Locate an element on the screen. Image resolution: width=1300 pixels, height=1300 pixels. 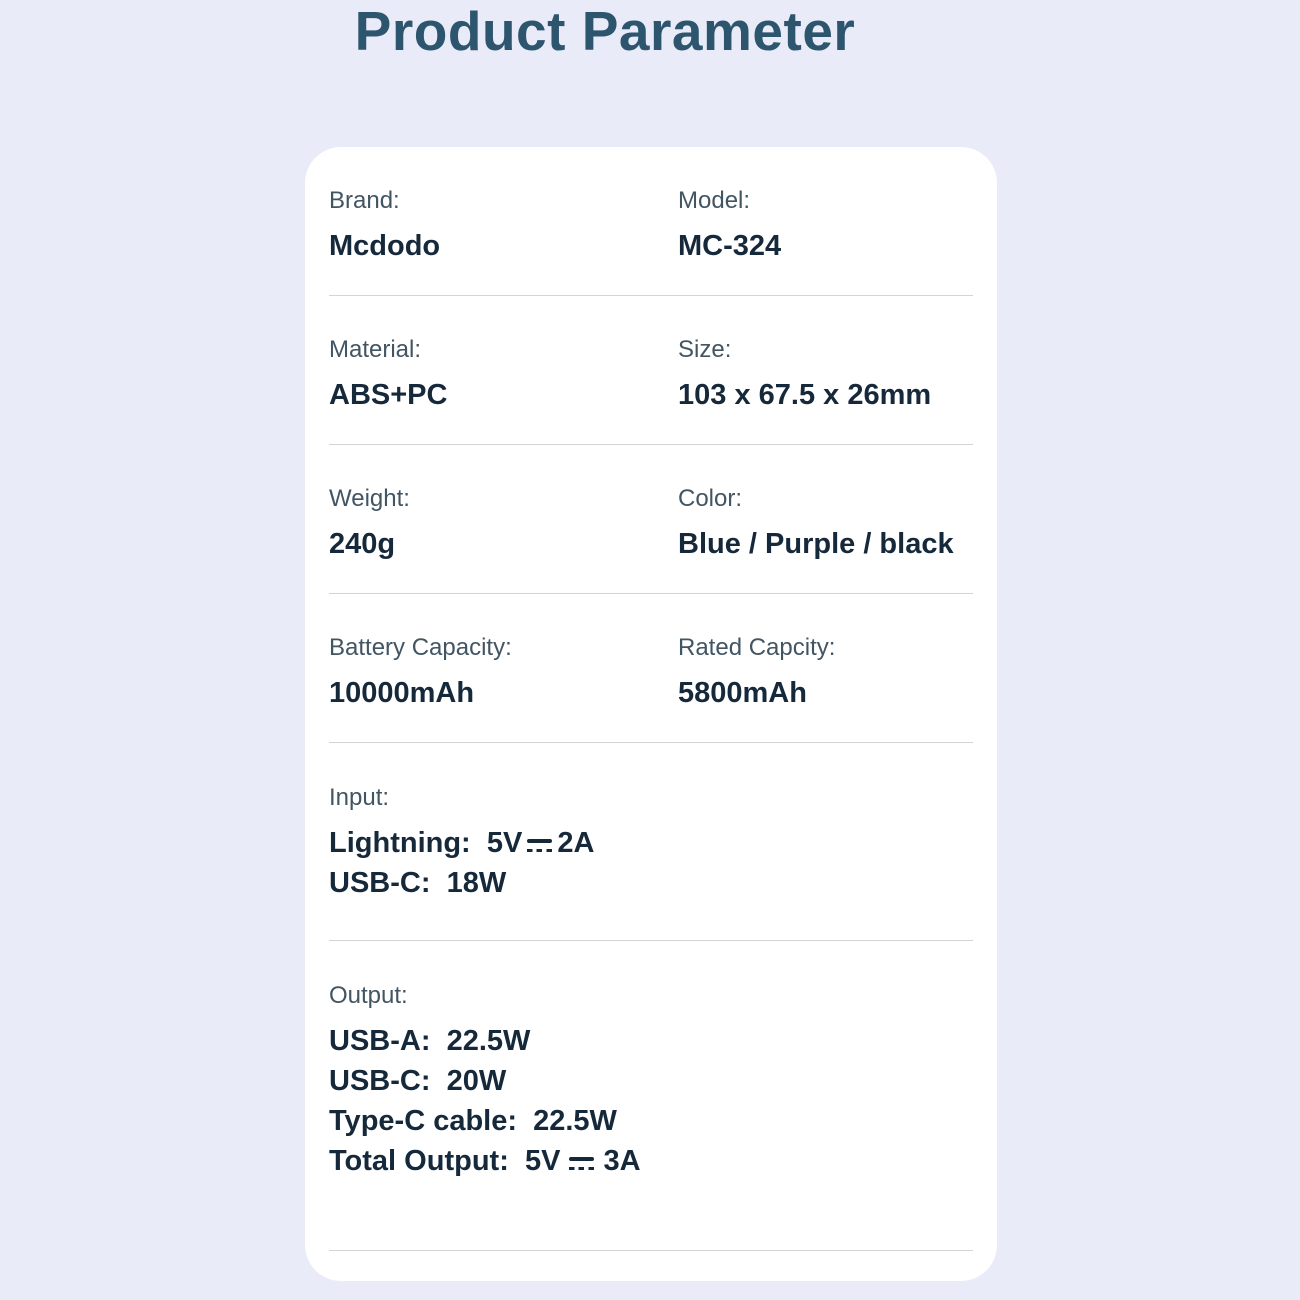
output-total-post: 3A is located at coordinates (622, 1161).